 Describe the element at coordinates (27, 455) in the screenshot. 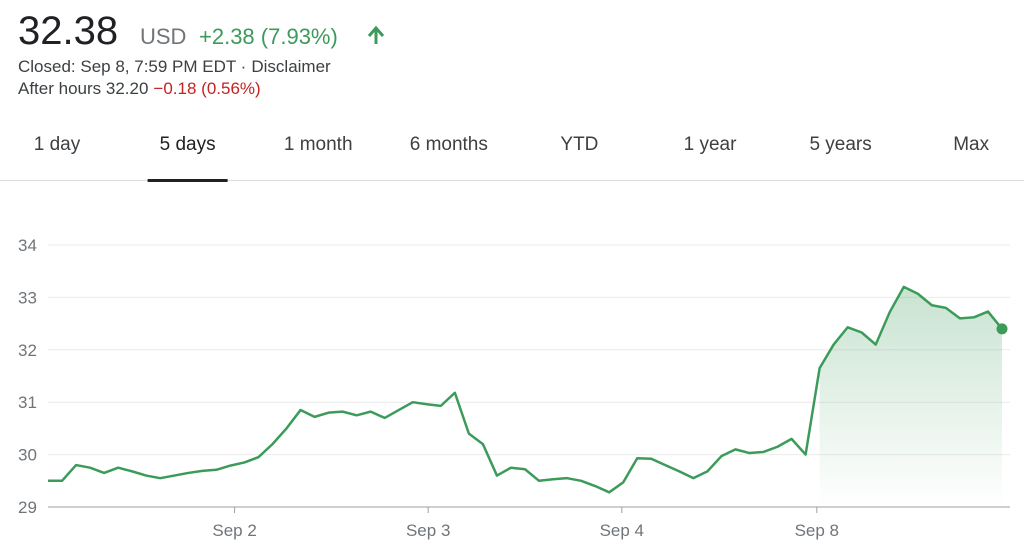

I see `y-tick-label: 30` at that location.